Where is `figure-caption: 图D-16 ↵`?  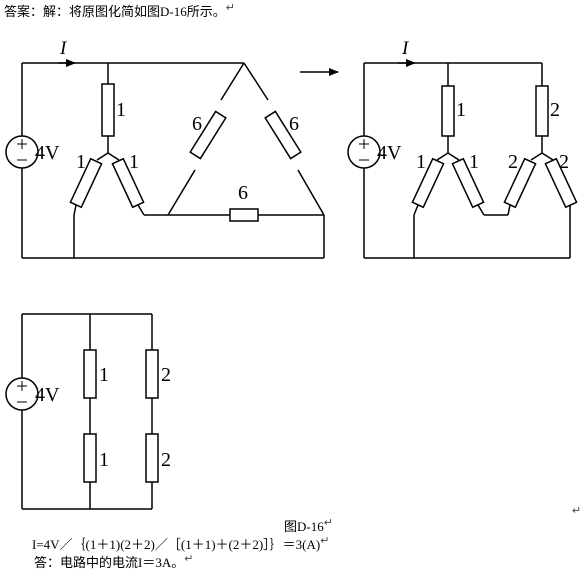
figure-caption: 图D-16 ↵ is located at coordinates (308, 525).